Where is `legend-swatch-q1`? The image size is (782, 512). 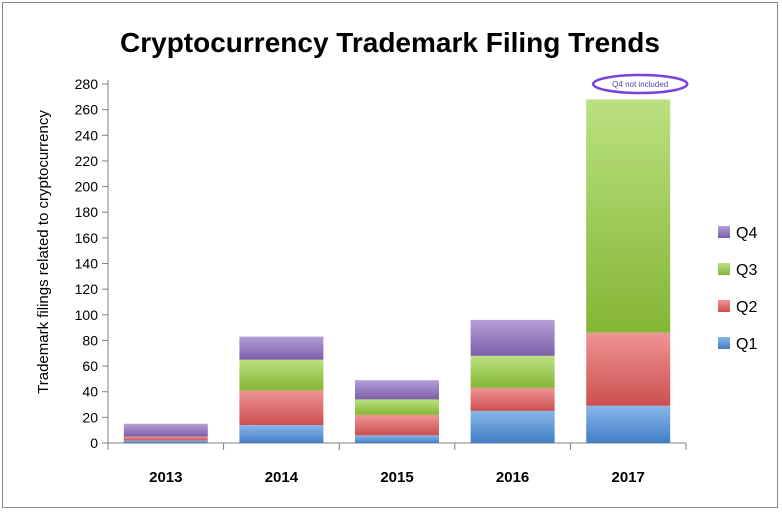
legend-swatch-q1 is located at coordinates (724, 343).